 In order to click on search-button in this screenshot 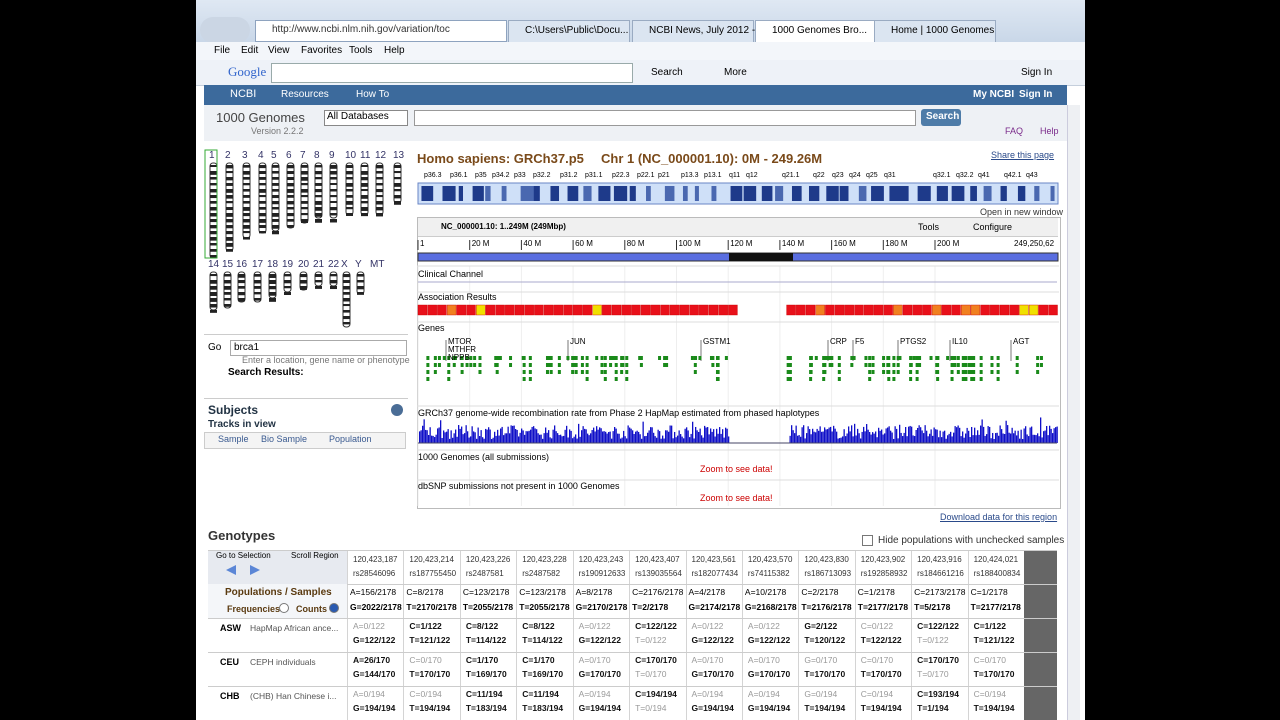, I will do `click(941, 117)`.